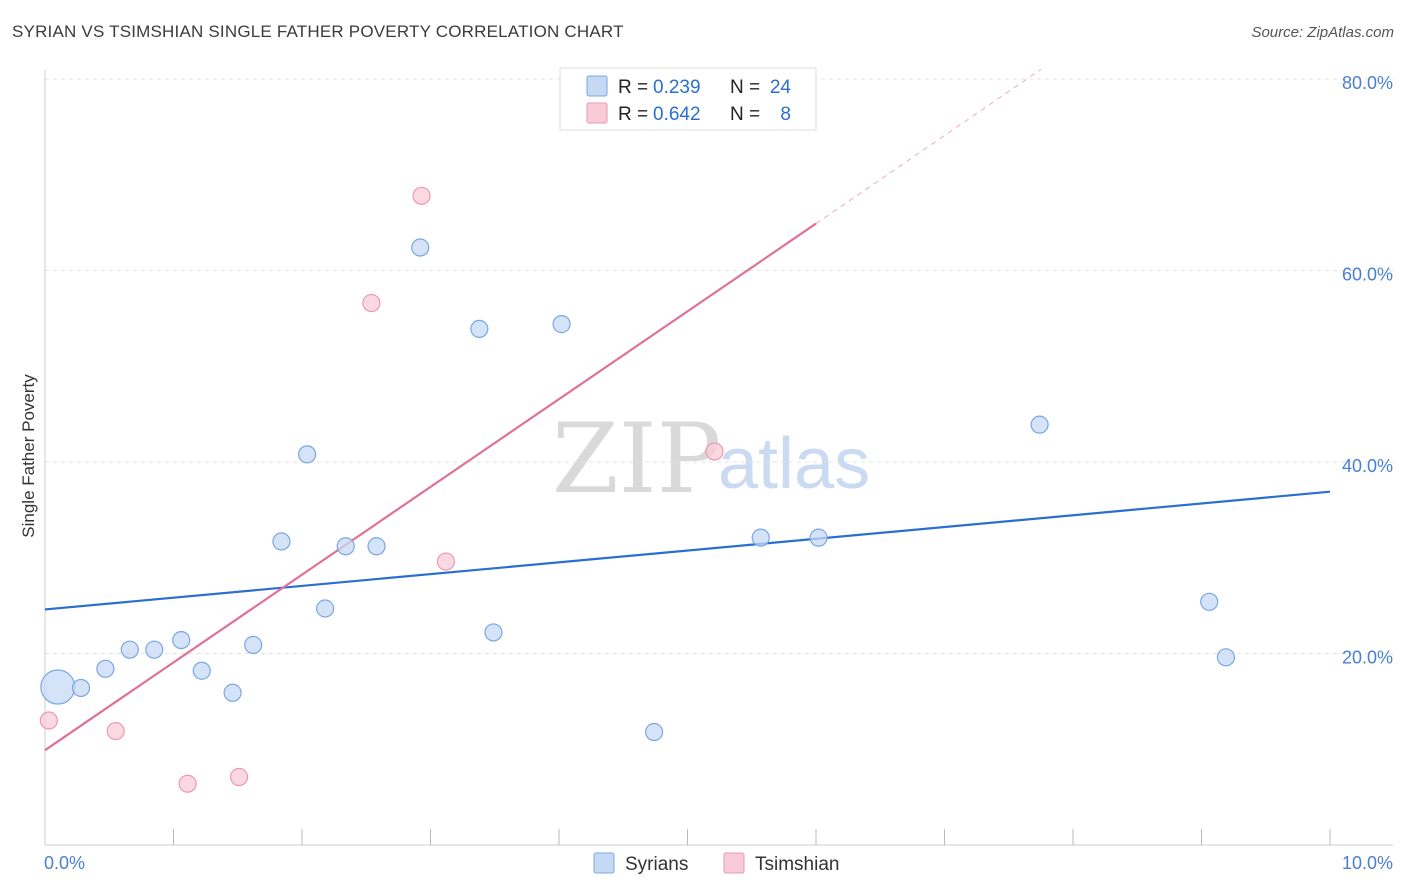 This screenshot has height=892, width=1406. I want to click on syrians-r-label: R =, so click(633, 87).